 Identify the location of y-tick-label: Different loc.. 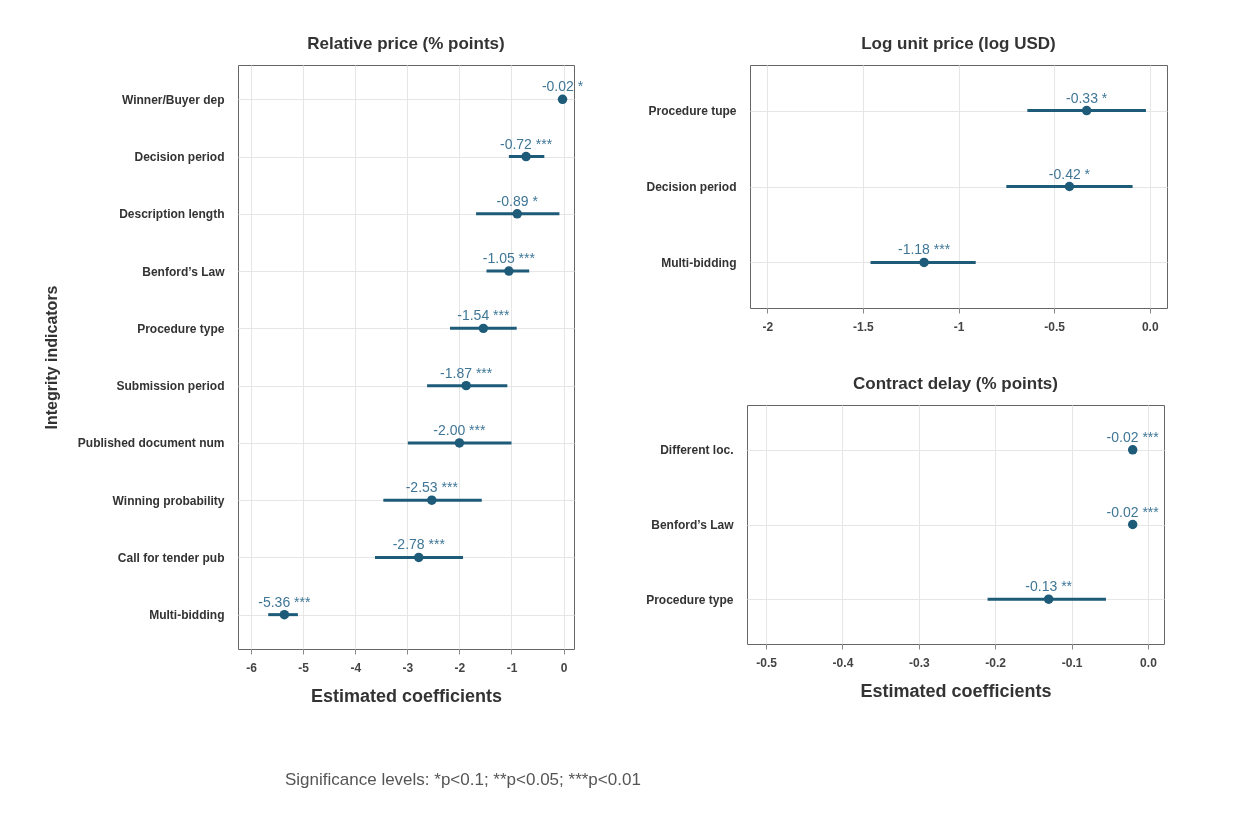
(697, 450).